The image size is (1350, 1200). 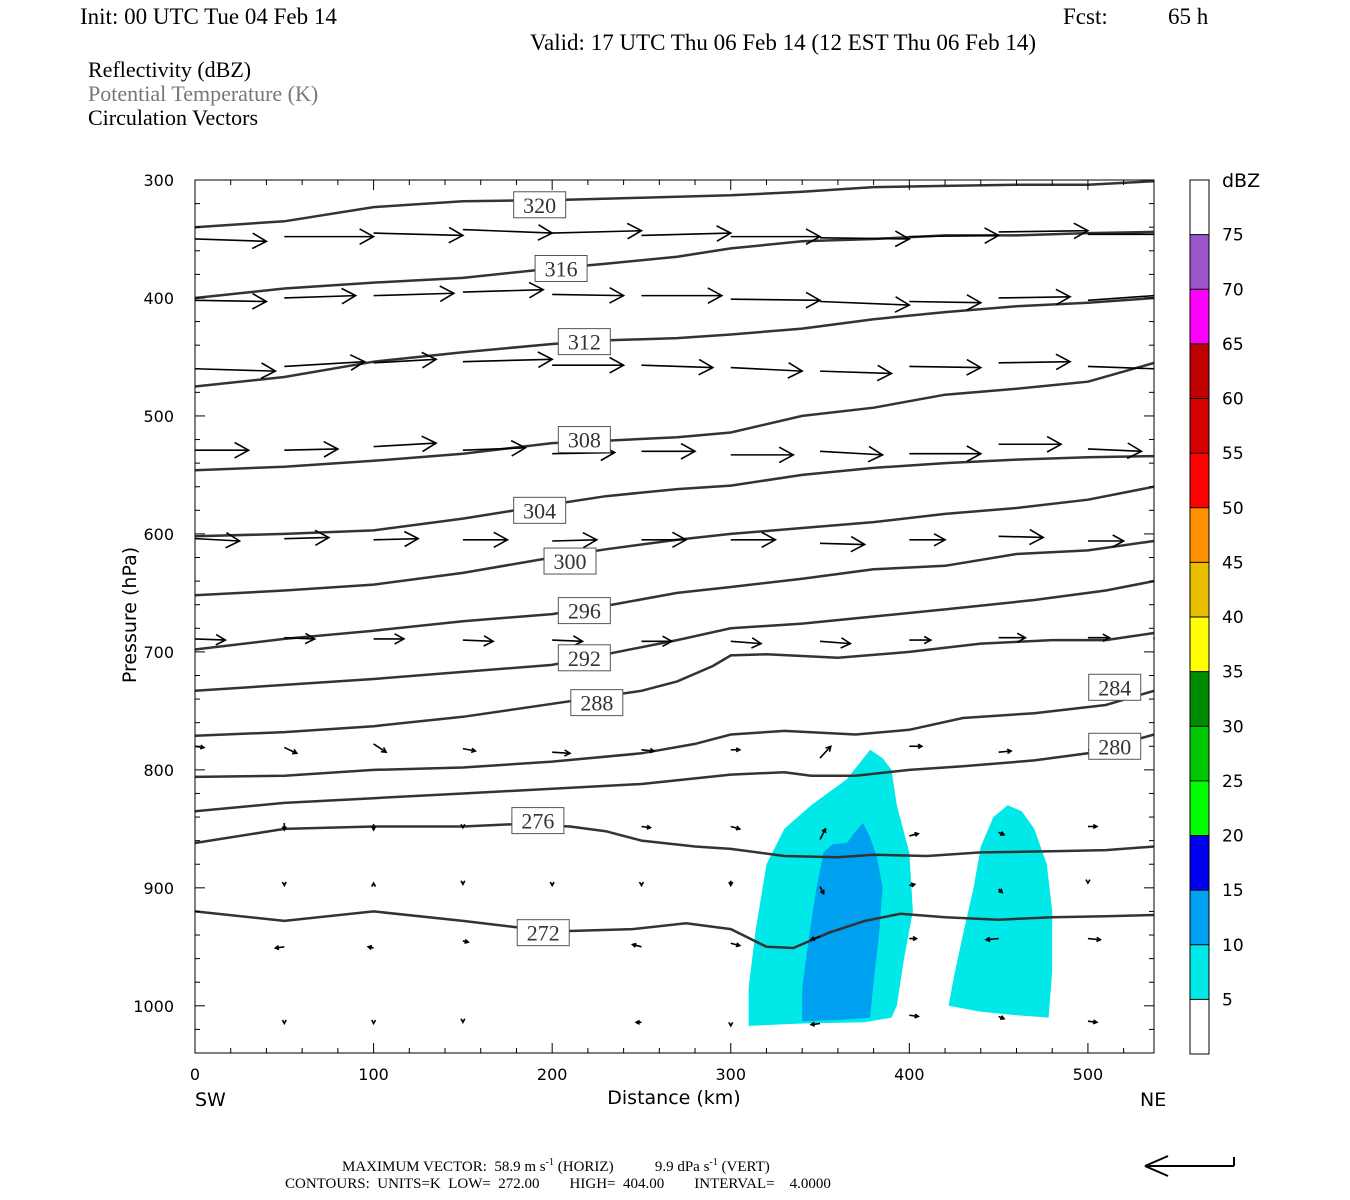 What do you see at coordinates (520, 1167) in the screenshot?
I see `max-horizontal-value: 58.9 m s` at bounding box center [520, 1167].